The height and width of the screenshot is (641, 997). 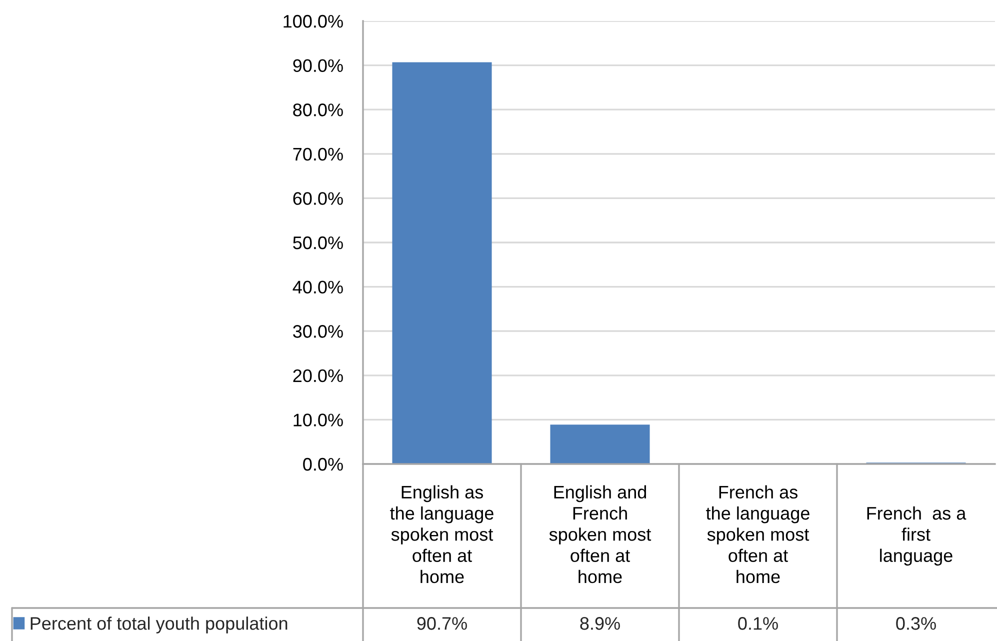 I want to click on y-tick-label: 90.0%, so click(x=318, y=65).